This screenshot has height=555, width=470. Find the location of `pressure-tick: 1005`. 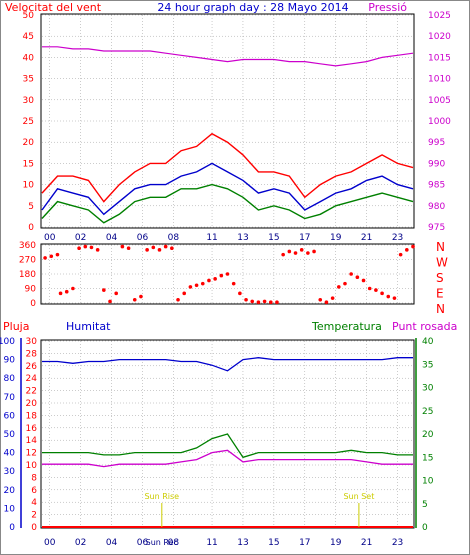

pressure-tick: 1005 is located at coordinates (439, 101).